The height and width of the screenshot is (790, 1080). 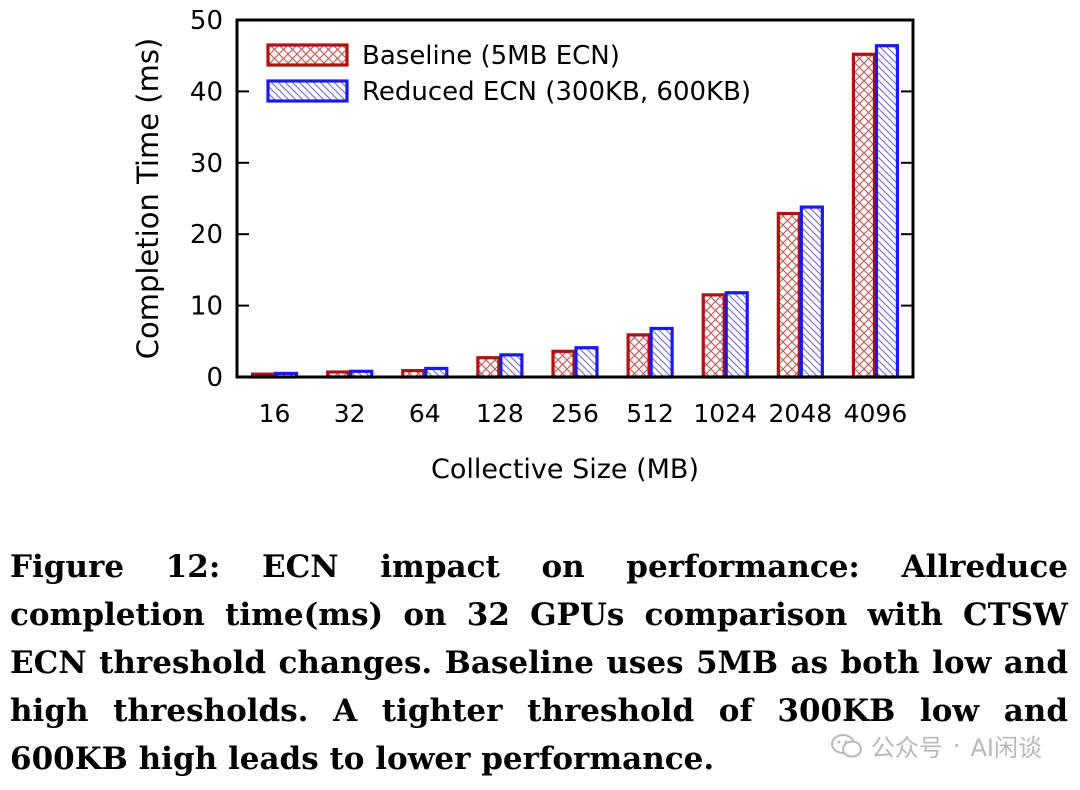 What do you see at coordinates (206, 92) in the screenshot?
I see `y-tick-label: 40` at bounding box center [206, 92].